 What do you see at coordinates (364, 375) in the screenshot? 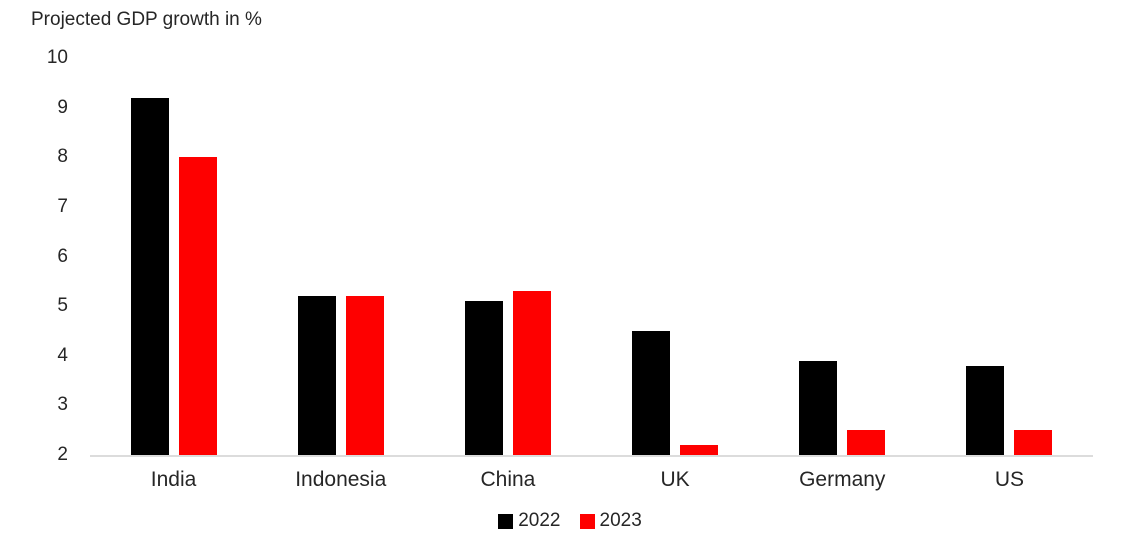
I see `bar-2023-indonesia` at bounding box center [364, 375].